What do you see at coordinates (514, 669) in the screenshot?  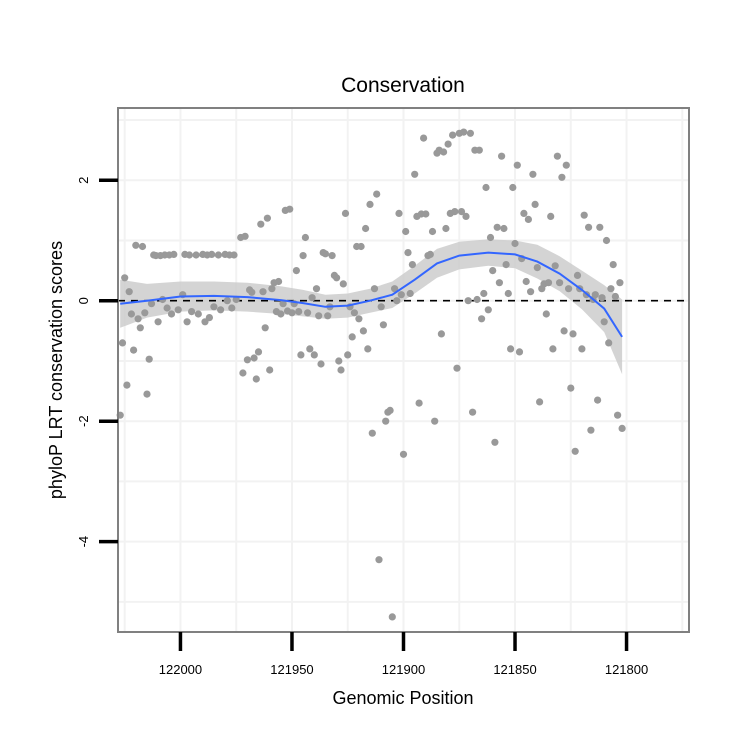 I see `x-tick-label: 121850` at bounding box center [514, 669].